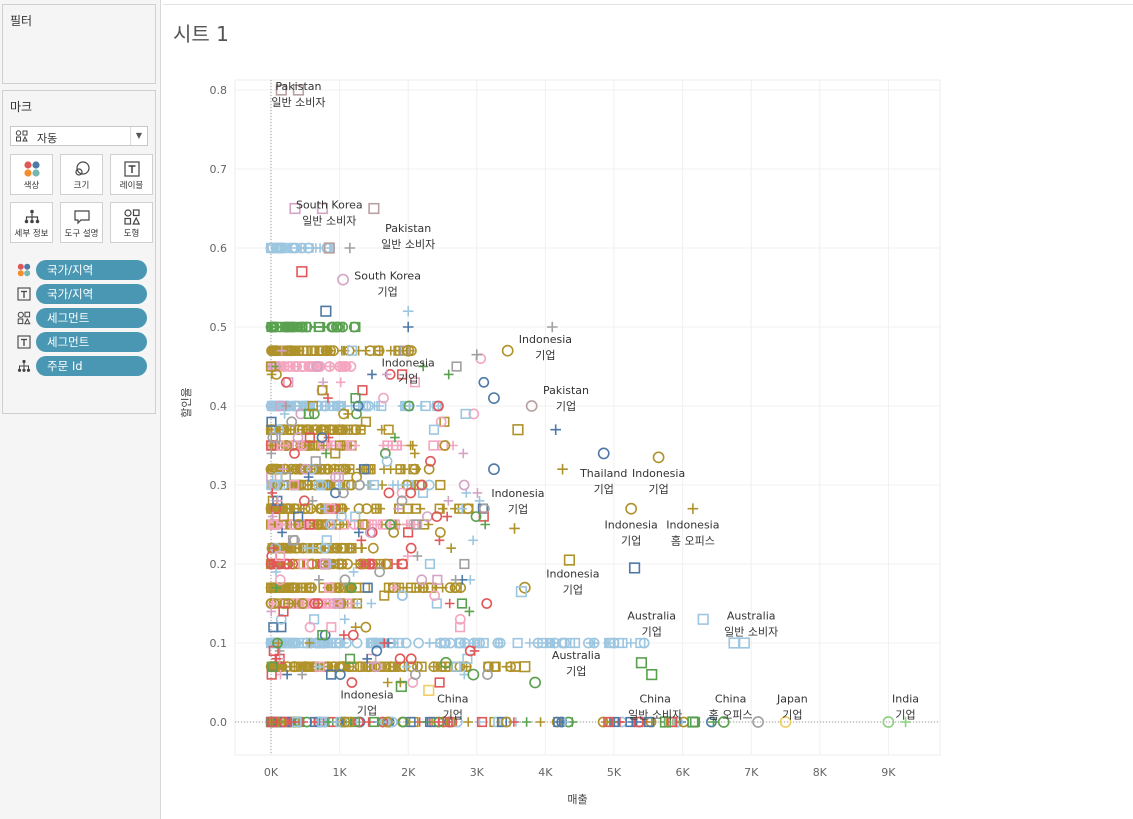 The height and width of the screenshot is (819, 1133). I want to click on shape-button: 도형, so click(131, 222).